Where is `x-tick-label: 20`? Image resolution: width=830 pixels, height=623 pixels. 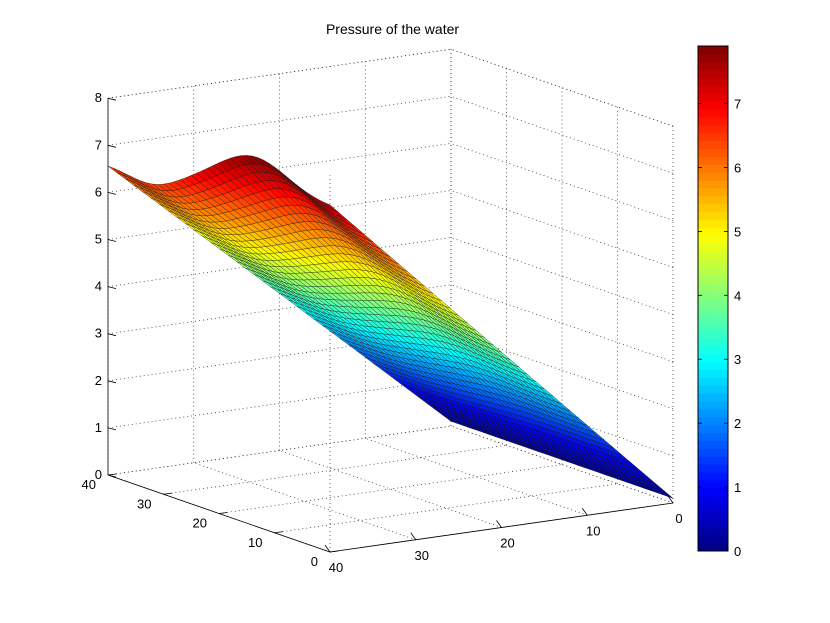 x-tick-label: 20 is located at coordinates (507, 543).